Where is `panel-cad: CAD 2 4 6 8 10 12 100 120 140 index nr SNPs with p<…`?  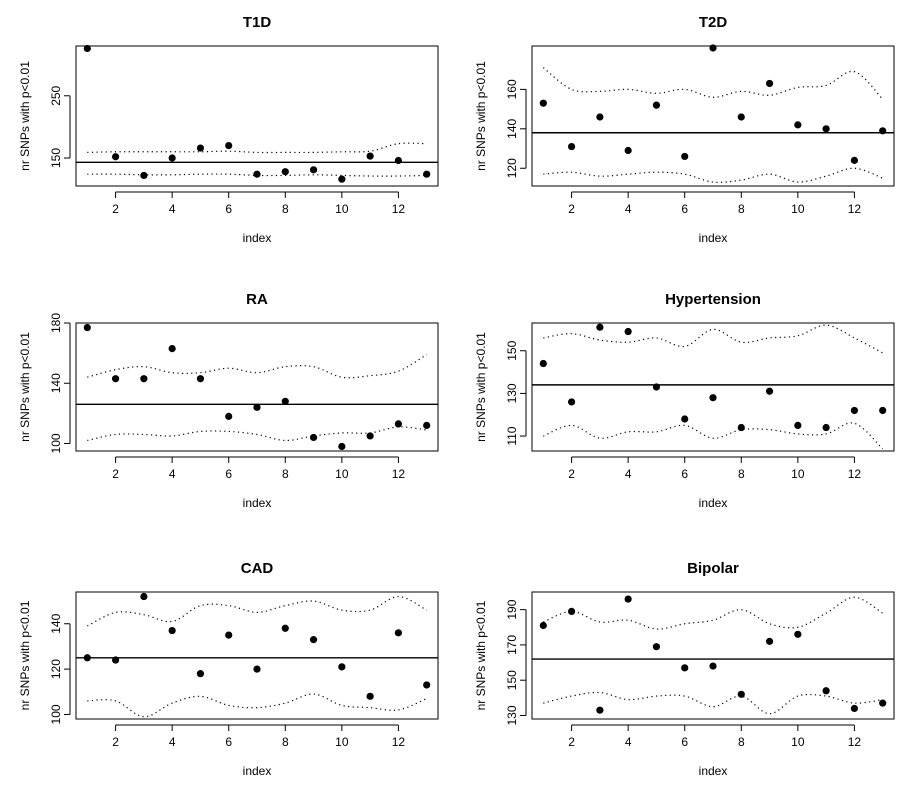
panel-cad: CAD 2 4 6 8 10 12 100 120 140 index nr SNPs with p<… is located at coordinates (228, 669).